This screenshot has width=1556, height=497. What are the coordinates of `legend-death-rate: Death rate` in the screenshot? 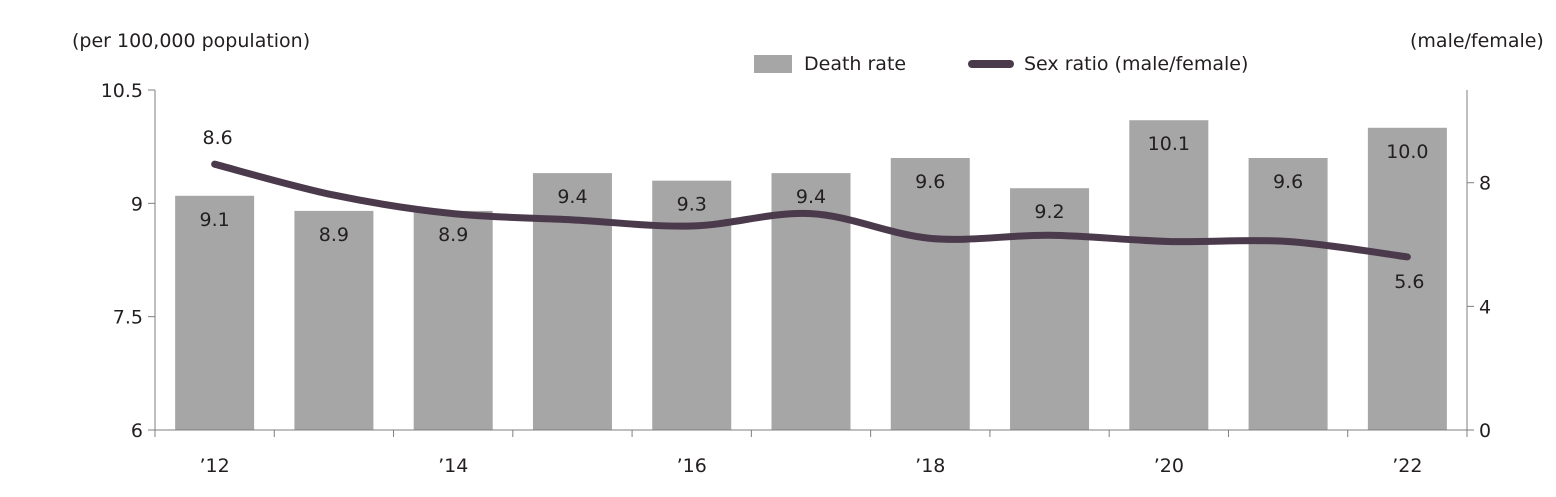 It's located at (830, 64).